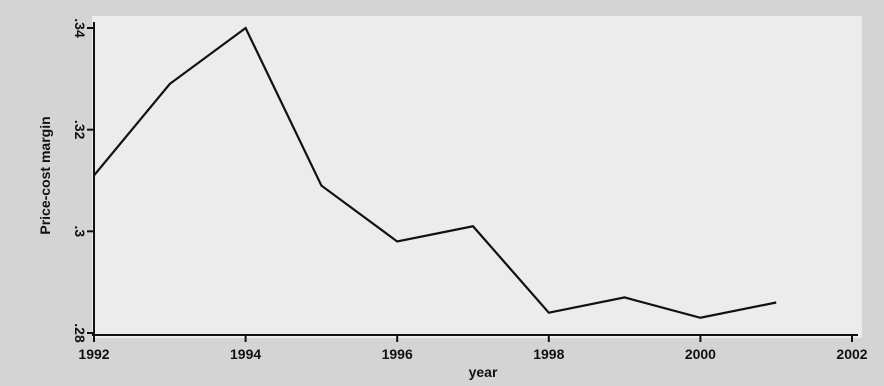  Describe the element at coordinates (45, 175) in the screenshot. I see `y-axis-title: Price-cost margin` at that location.